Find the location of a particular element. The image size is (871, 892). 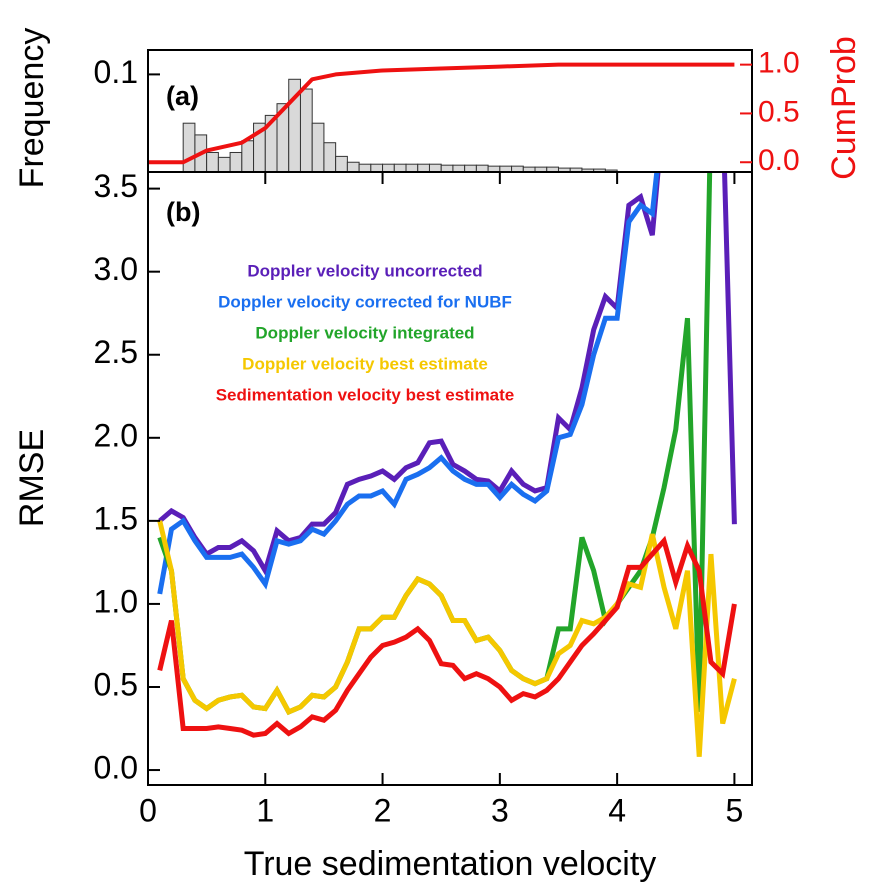

plot-area is located at coordinates (441, 117).